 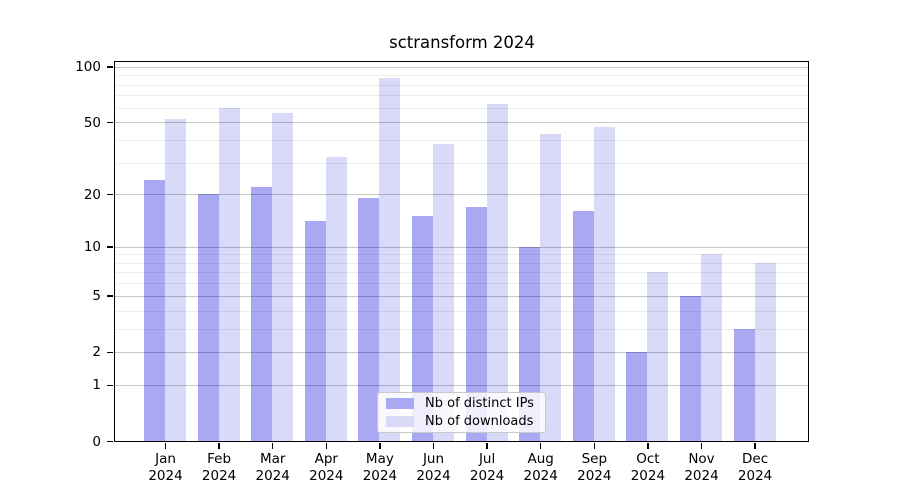 What do you see at coordinates (476, 323) in the screenshot?
I see `bar-distinct-ips-jul` at bounding box center [476, 323].